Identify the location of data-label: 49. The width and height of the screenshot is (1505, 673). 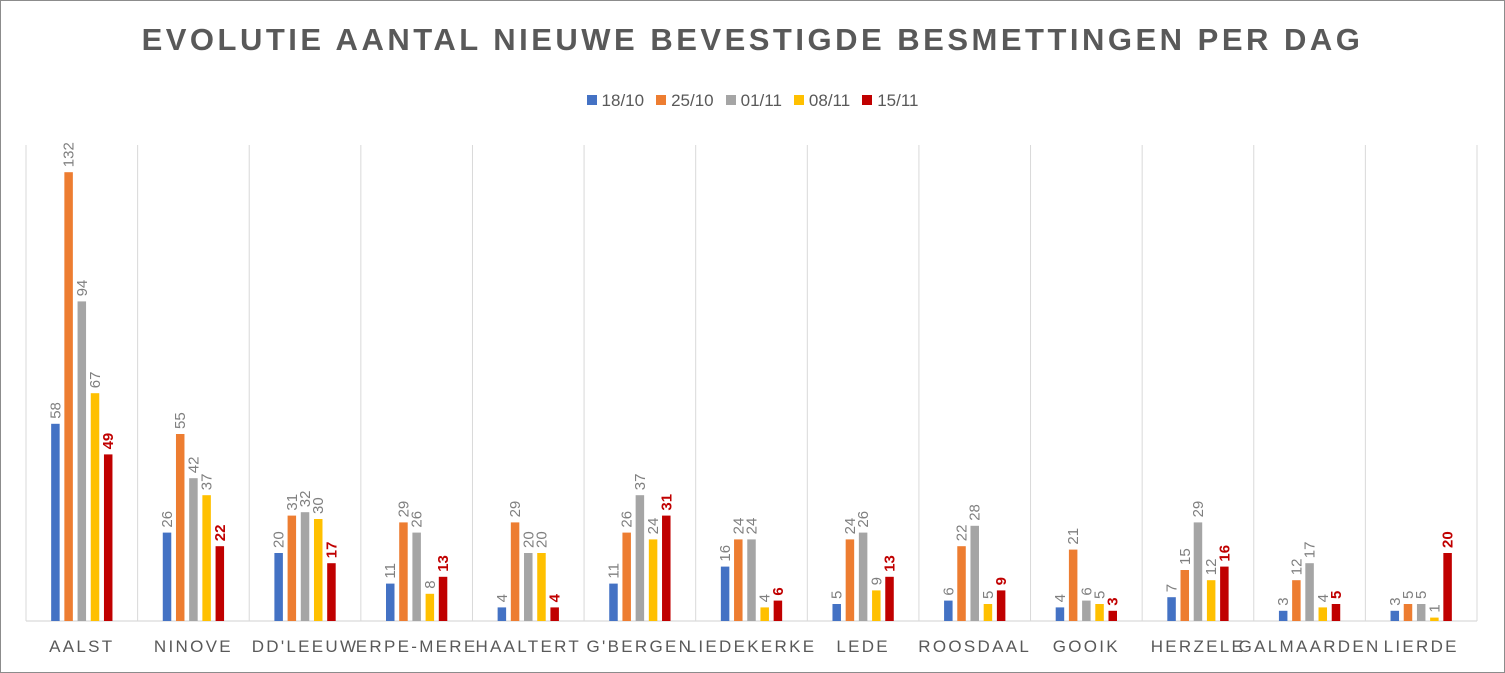
(108, 441).